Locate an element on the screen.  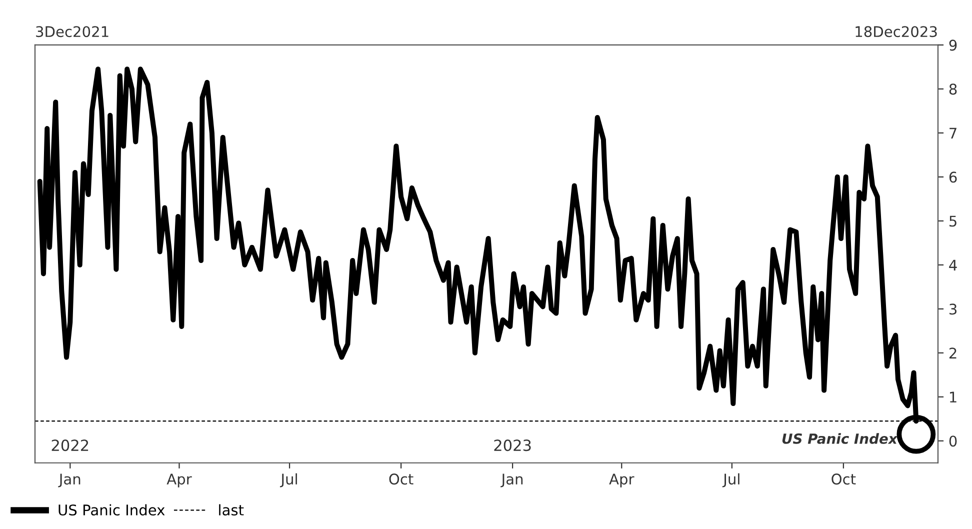
y-tick-label: 7 is located at coordinates (953, 133).